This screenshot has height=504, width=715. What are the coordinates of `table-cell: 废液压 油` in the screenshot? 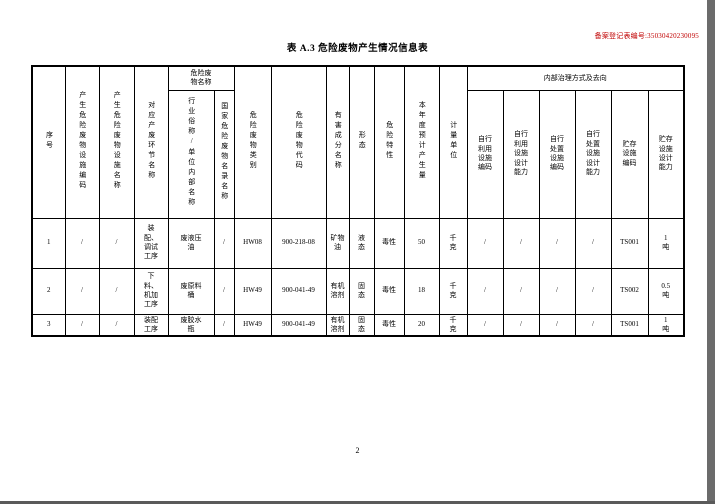 It's located at (191, 243).